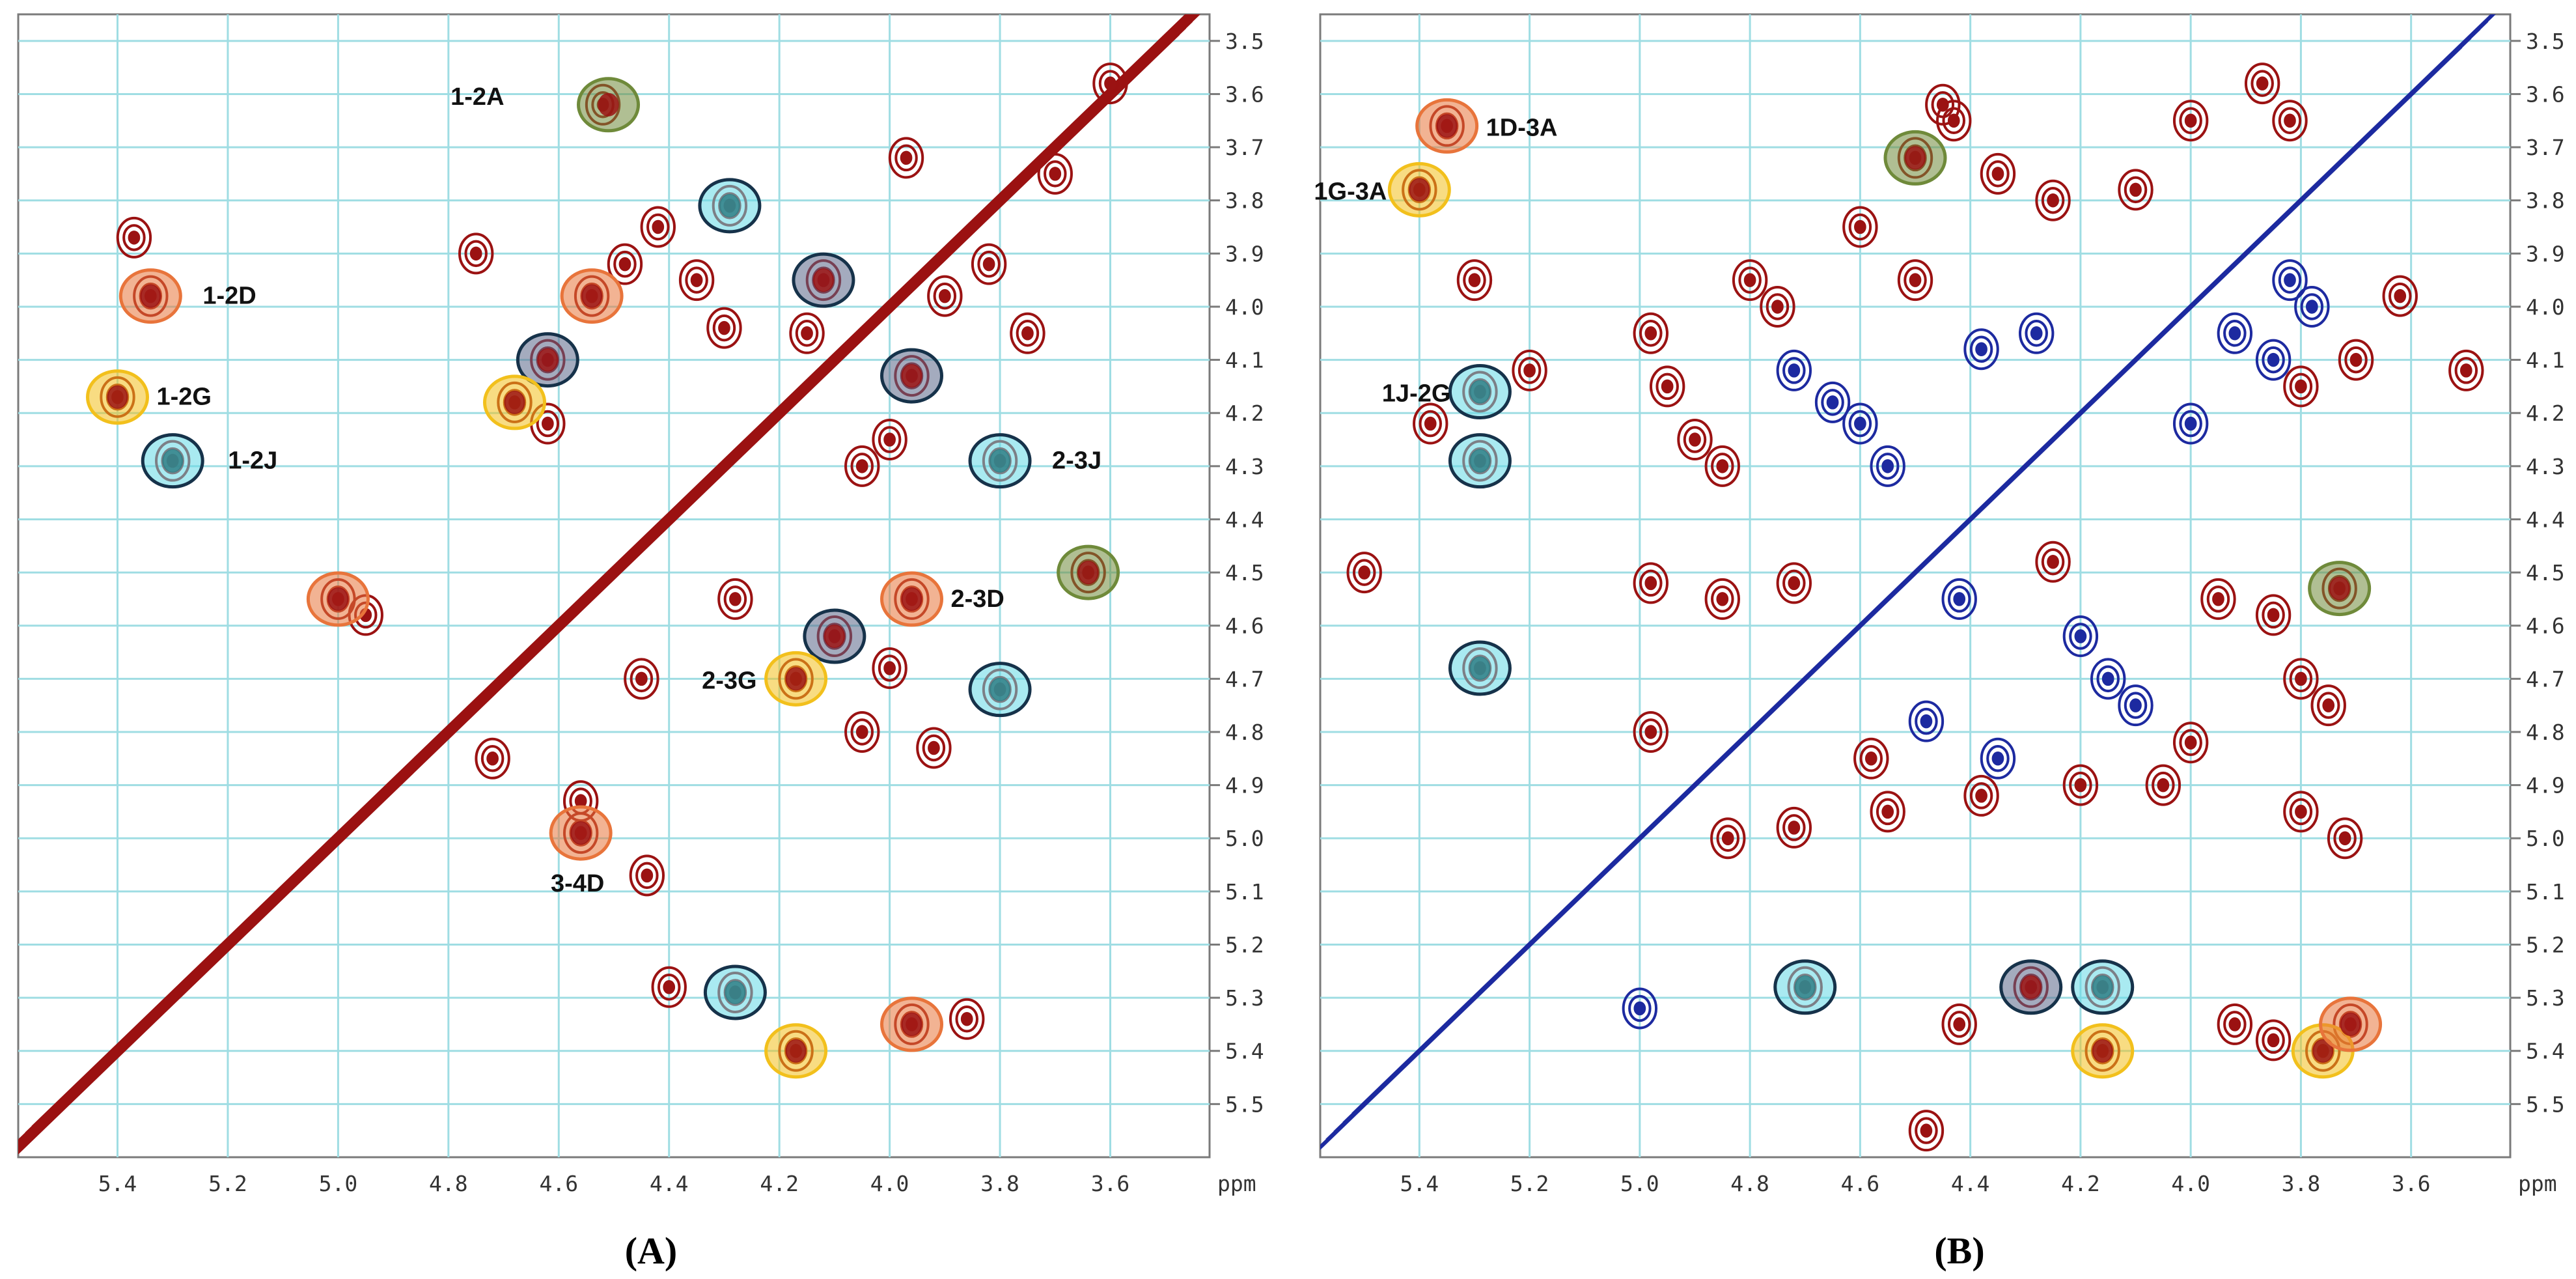  Describe the element at coordinates (669, 1183) in the screenshot. I see `x-tick-label: 4.4` at that location.